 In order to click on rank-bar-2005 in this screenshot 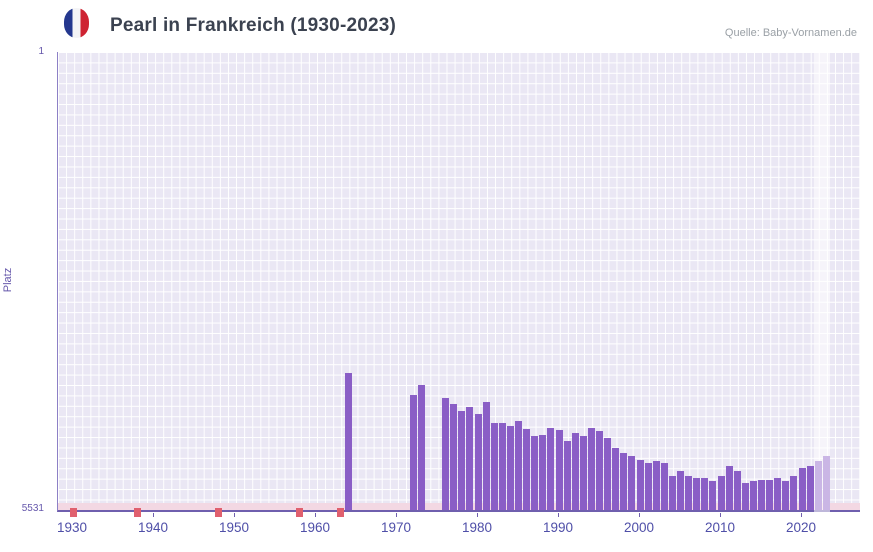, I will do `click(680, 490)`.